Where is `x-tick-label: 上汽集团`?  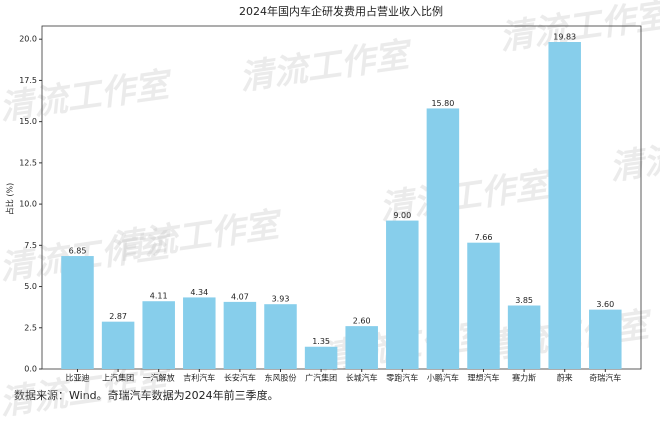
x-tick-label: 上汽集团 is located at coordinates (118, 378).